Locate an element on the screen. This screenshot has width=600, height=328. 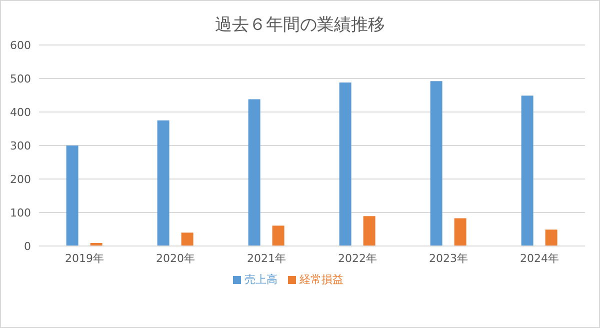
legend-label: 売上高 is located at coordinates (261, 279).